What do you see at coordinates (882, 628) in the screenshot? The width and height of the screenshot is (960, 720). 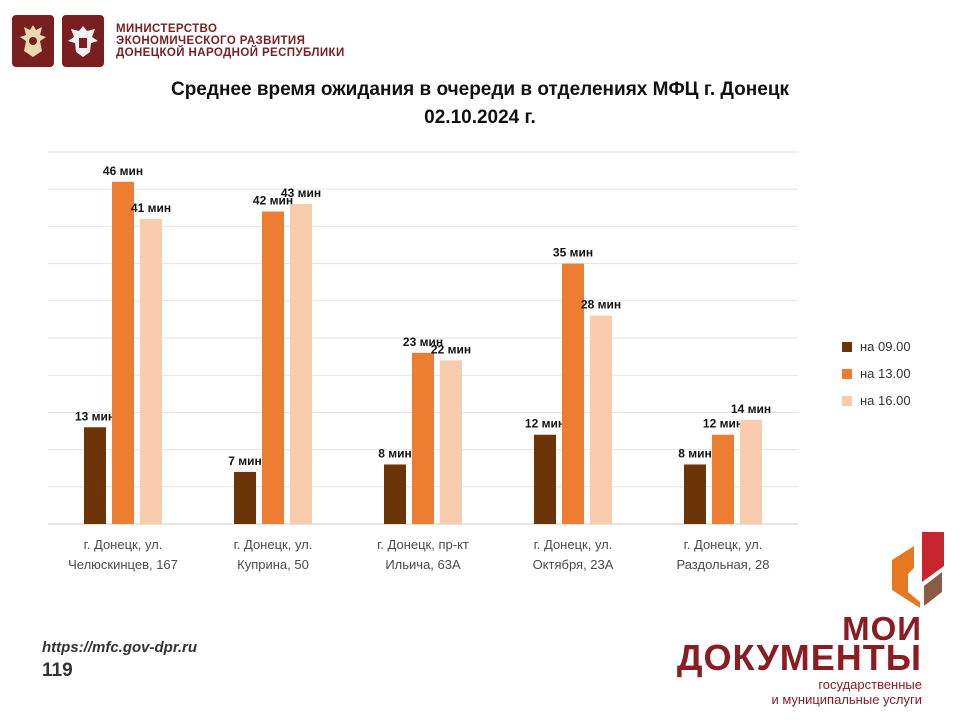 I see `logo-text-moi: МОИ` at bounding box center [882, 628].